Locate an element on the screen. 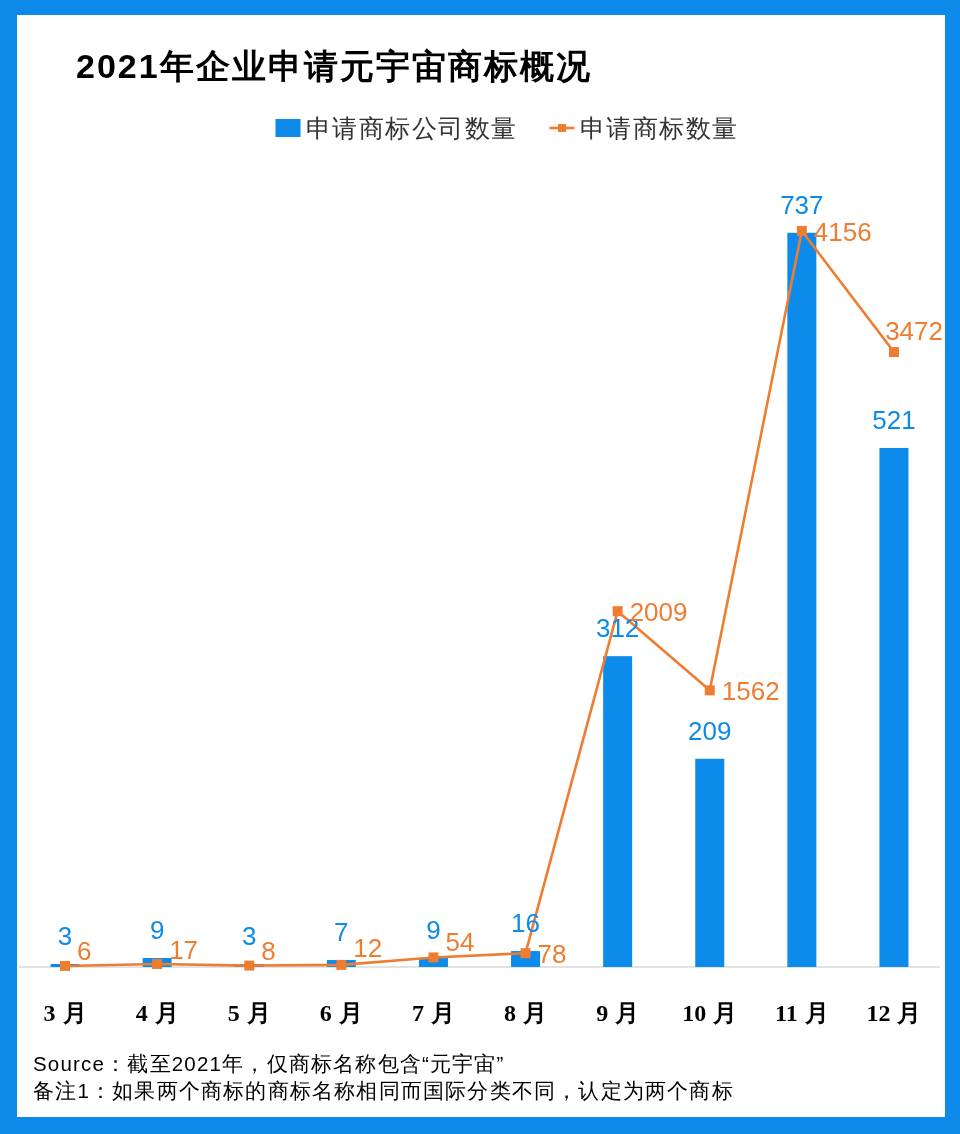  line-data-label: 78 is located at coordinates (552, 954).